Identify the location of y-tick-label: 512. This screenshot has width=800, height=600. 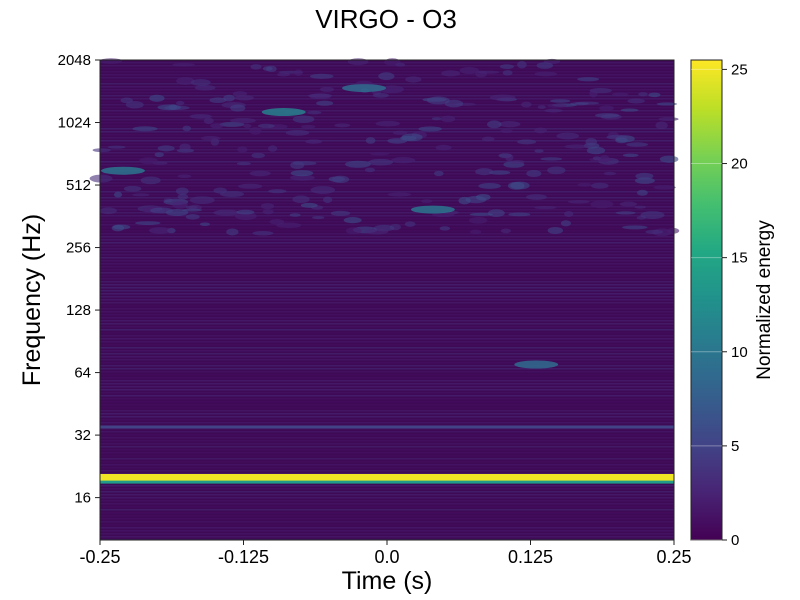
(78, 185).